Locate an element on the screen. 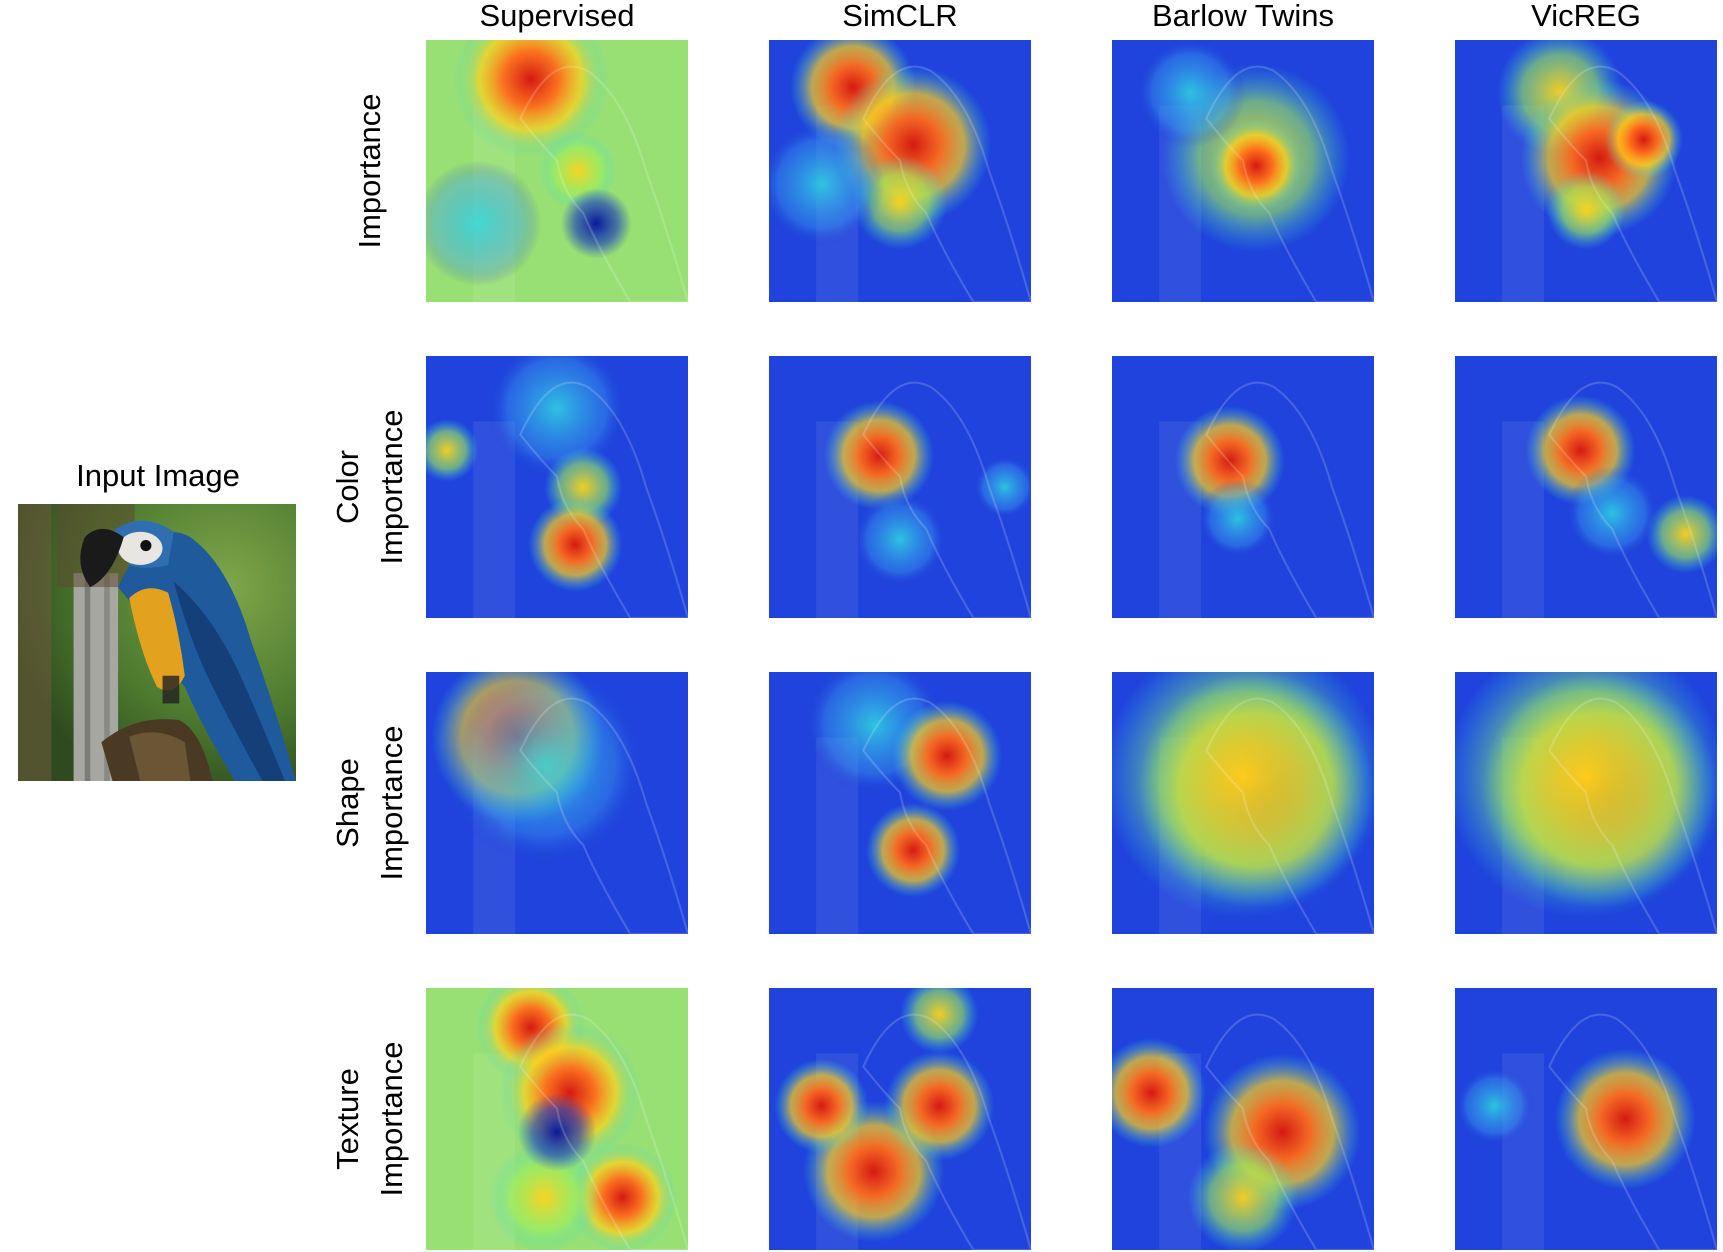 The image size is (1723, 1252). row-label-color-importance: Color Importance is located at coordinates (370, 487).